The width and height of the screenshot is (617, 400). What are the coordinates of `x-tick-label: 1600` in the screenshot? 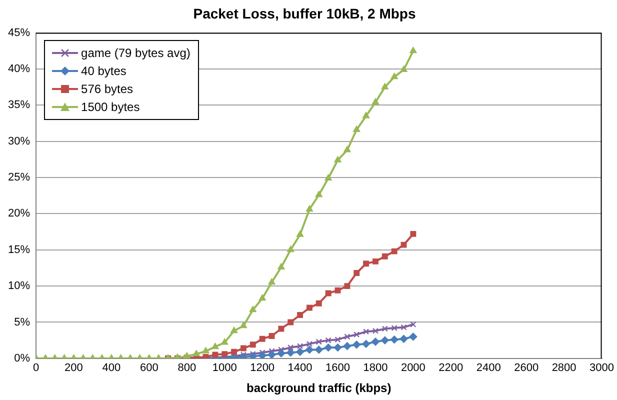 It's located at (338, 368).